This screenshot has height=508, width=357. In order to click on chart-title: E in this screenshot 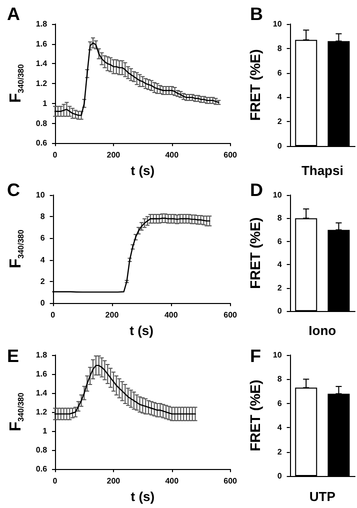, I will do `click(13, 356)`.